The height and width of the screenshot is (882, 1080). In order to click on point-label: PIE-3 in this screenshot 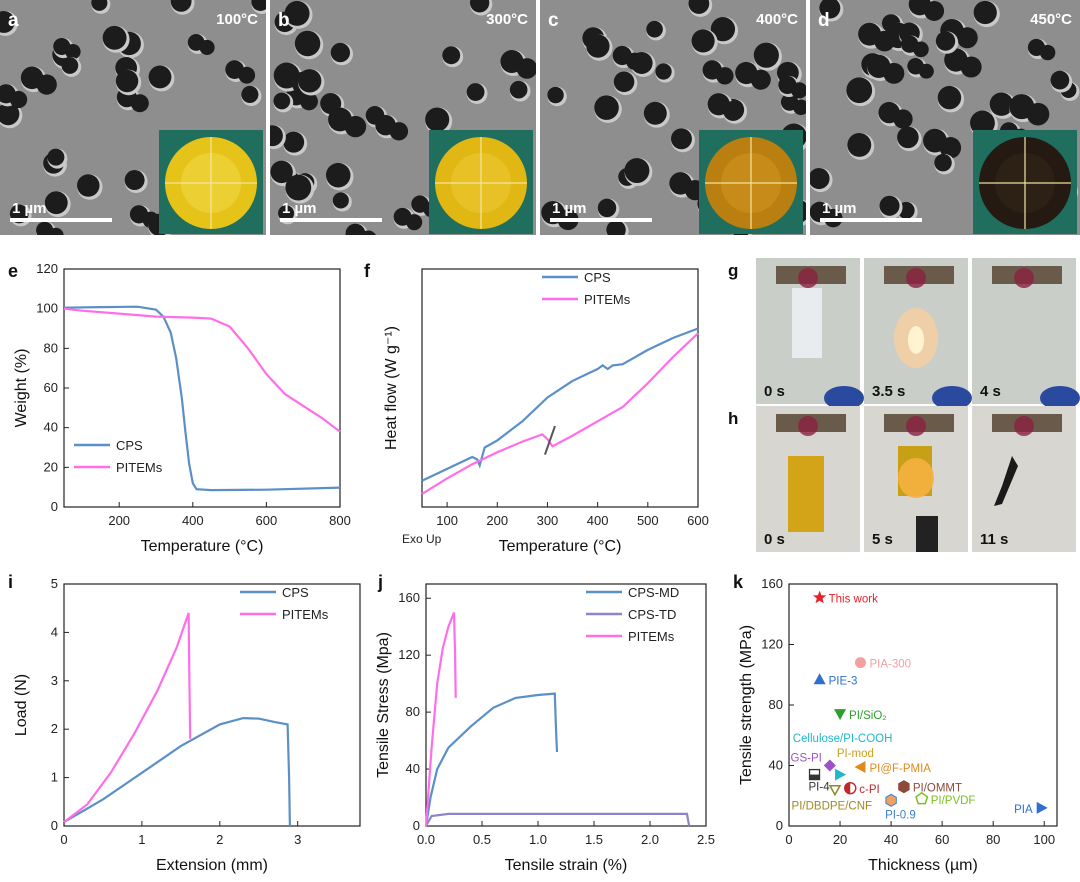, I will do `click(843, 681)`.